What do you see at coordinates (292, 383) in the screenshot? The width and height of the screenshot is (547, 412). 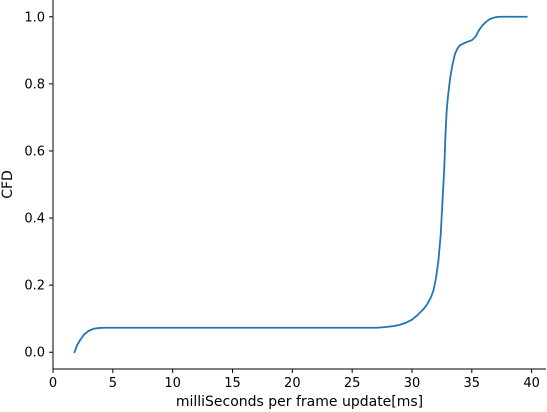 I see `x-tick-label: 20` at bounding box center [292, 383].